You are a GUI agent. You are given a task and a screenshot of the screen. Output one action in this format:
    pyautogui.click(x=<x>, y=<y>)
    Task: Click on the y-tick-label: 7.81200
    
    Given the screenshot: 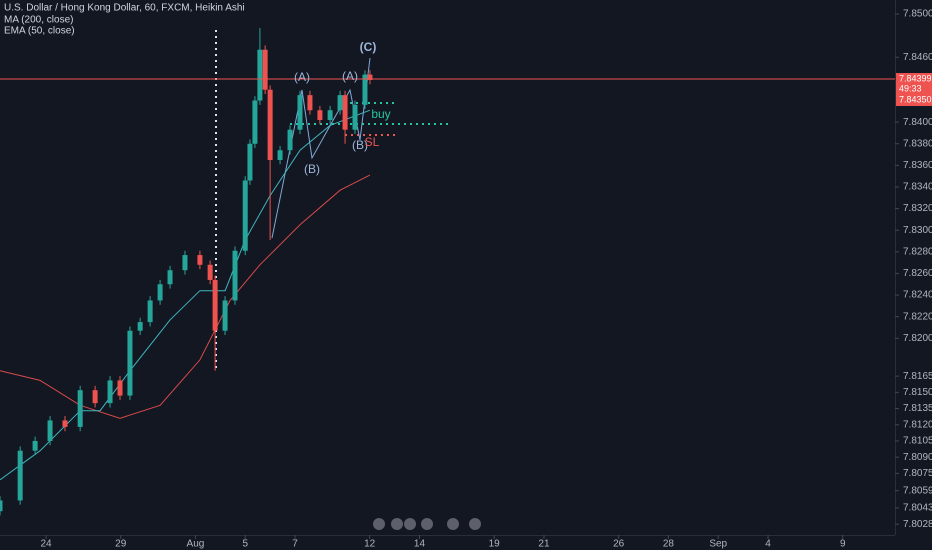 What is the action you would take?
    pyautogui.click(x=917, y=424)
    